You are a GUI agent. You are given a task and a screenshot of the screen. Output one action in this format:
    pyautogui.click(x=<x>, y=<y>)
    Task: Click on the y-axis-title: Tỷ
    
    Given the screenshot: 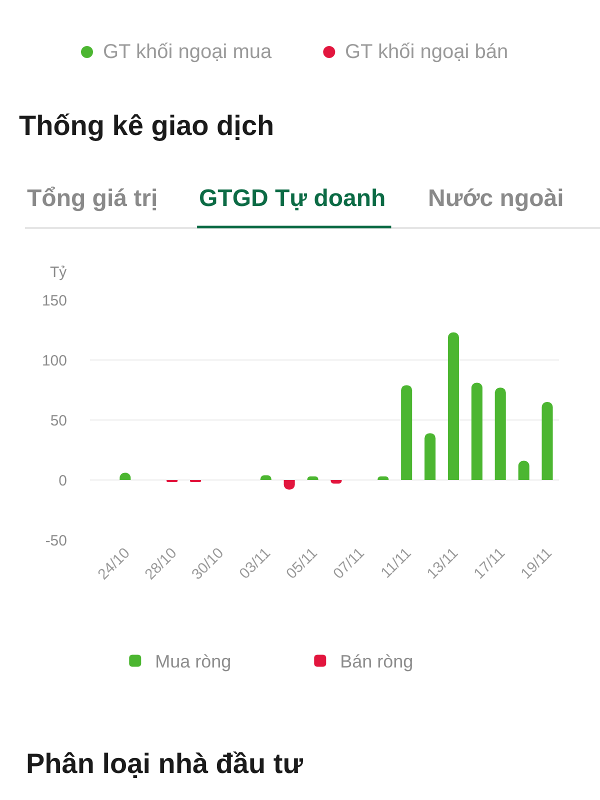 What is the action you would take?
    pyautogui.click(x=59, y=272)
    